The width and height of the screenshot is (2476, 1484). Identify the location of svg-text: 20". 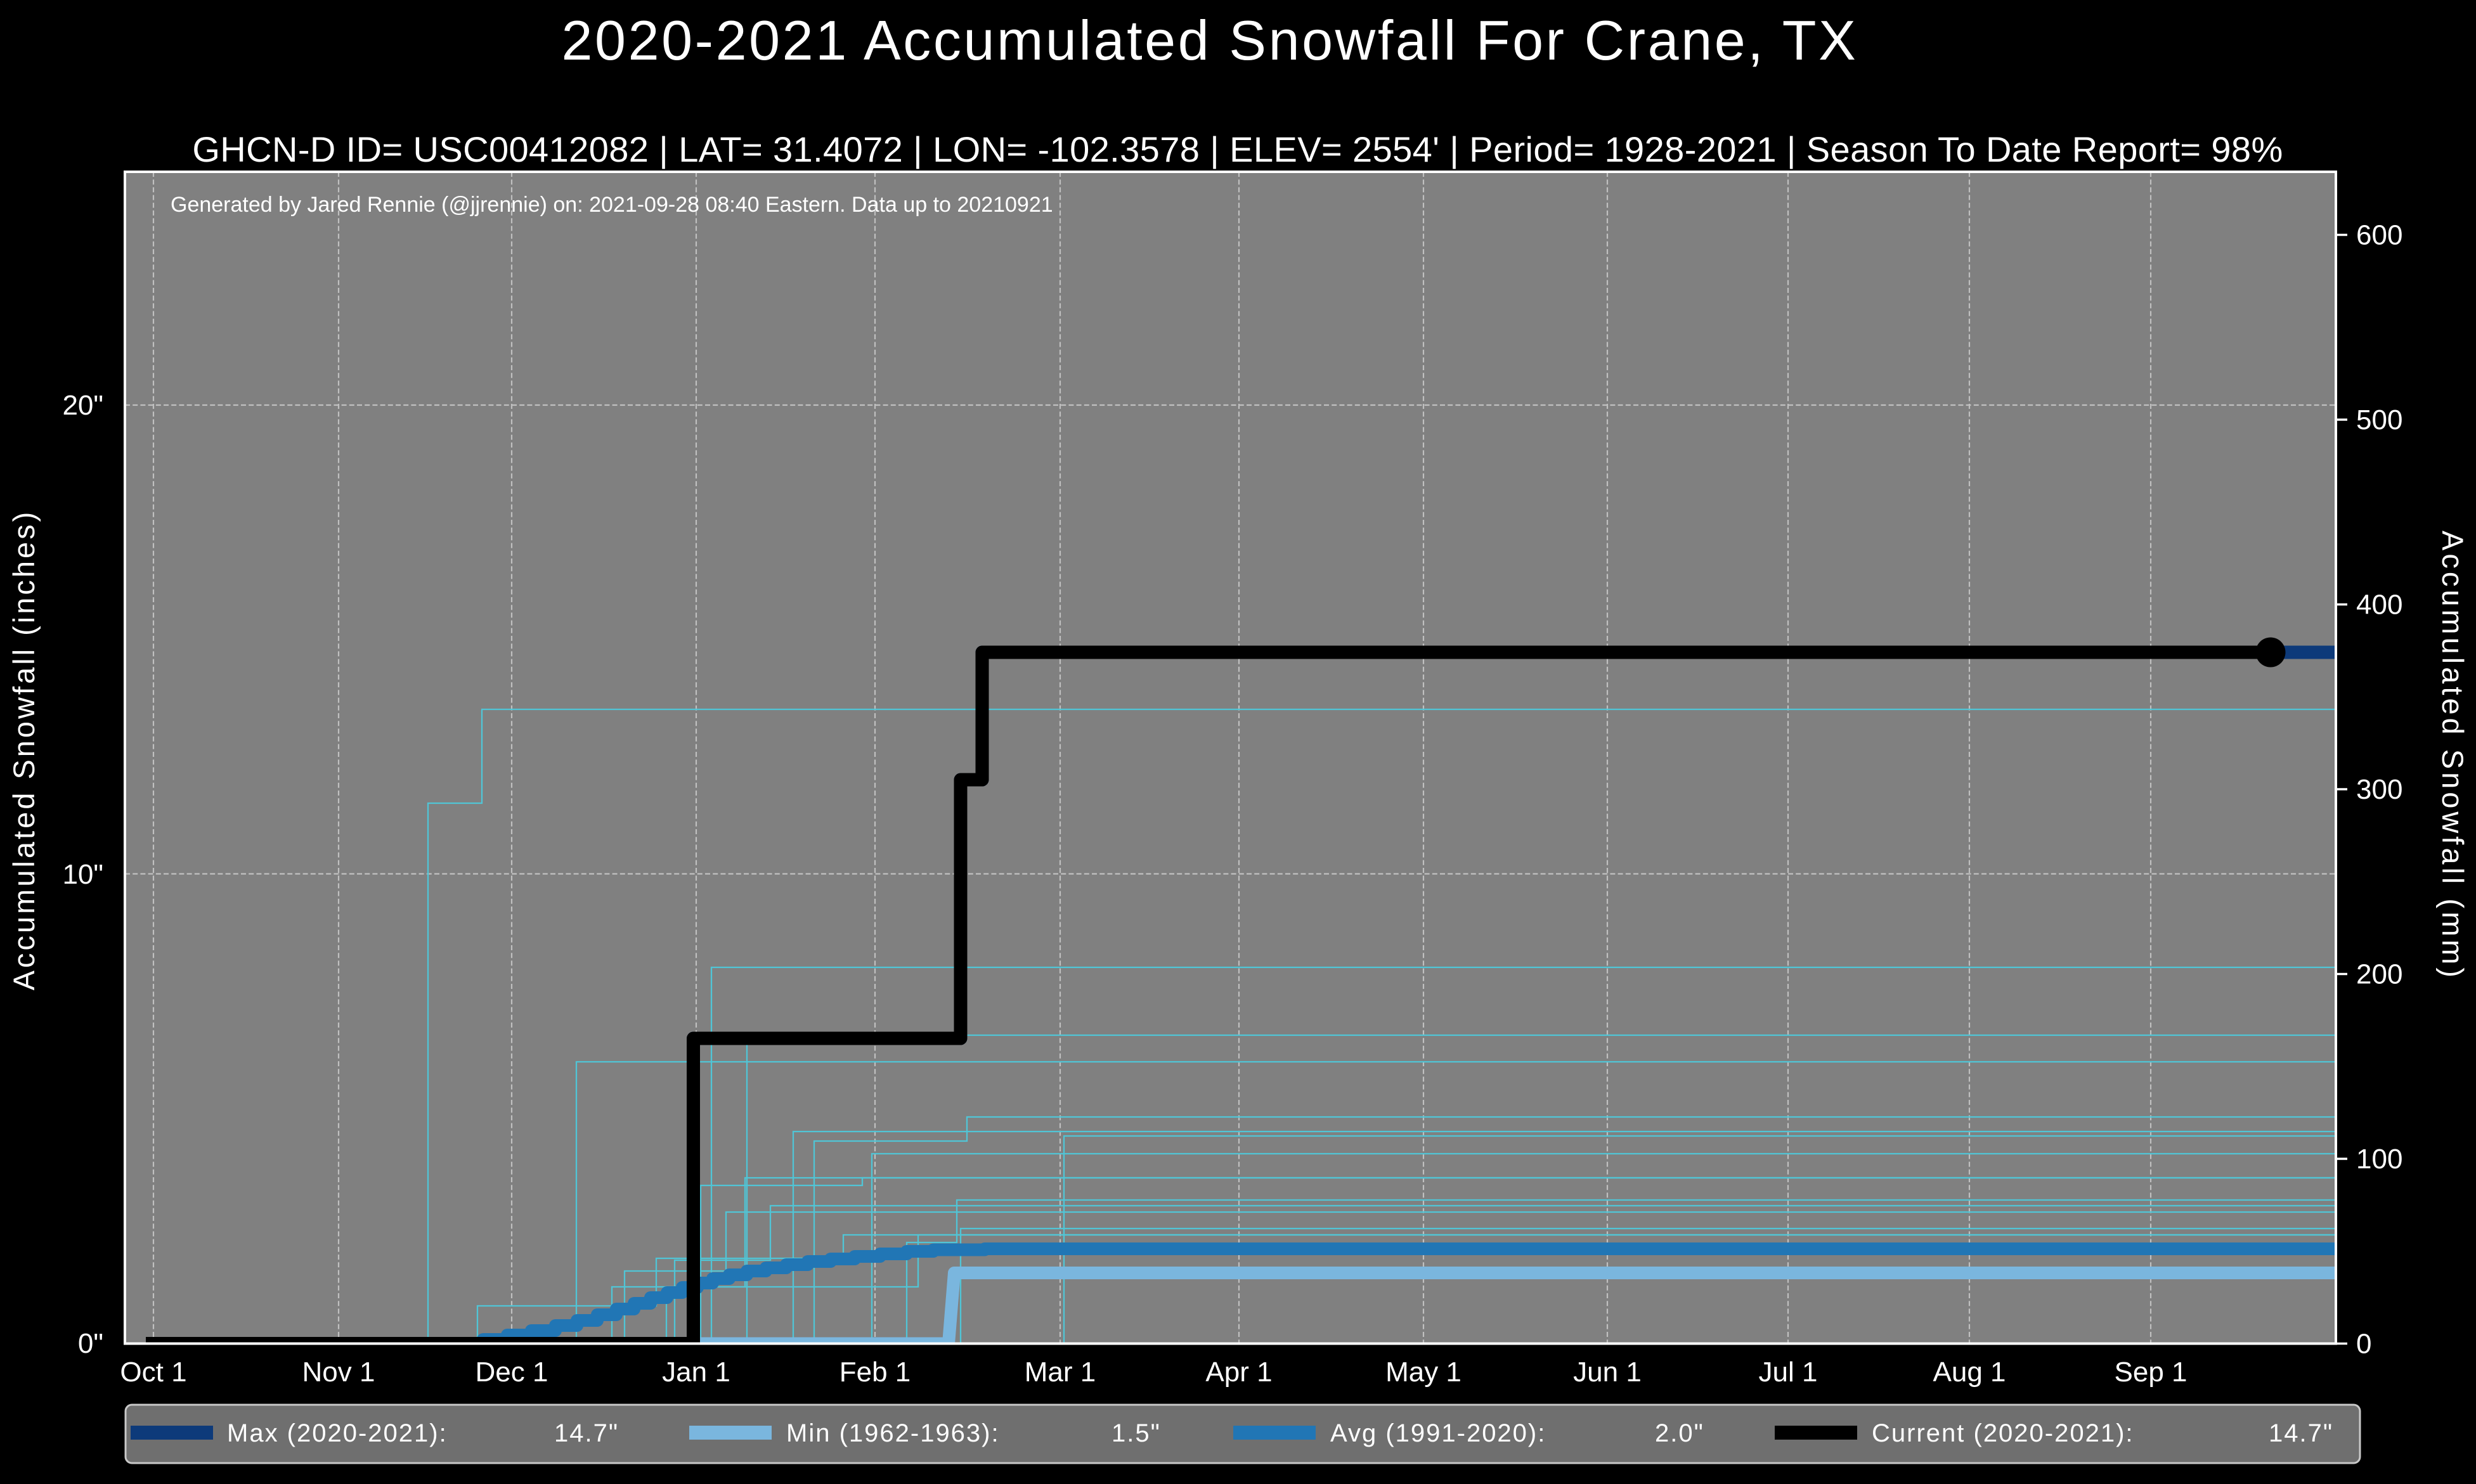
(82, 406).